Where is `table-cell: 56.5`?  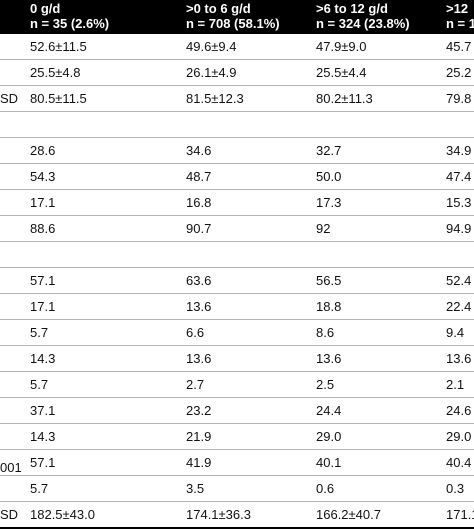
table-cell: 56.5 is located at coordinates (329, 280).